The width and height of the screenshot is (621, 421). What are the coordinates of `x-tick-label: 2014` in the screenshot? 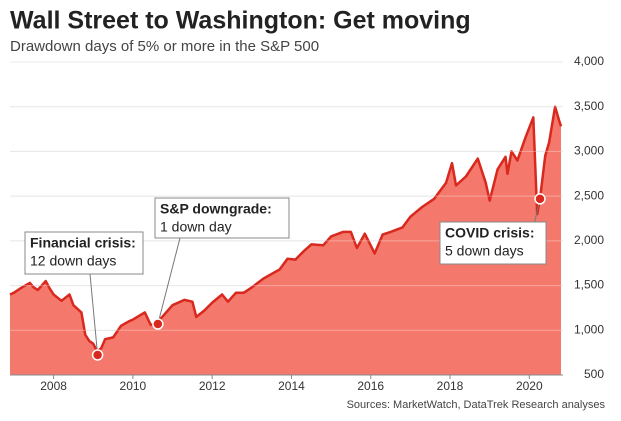 It's located at (291, 386).